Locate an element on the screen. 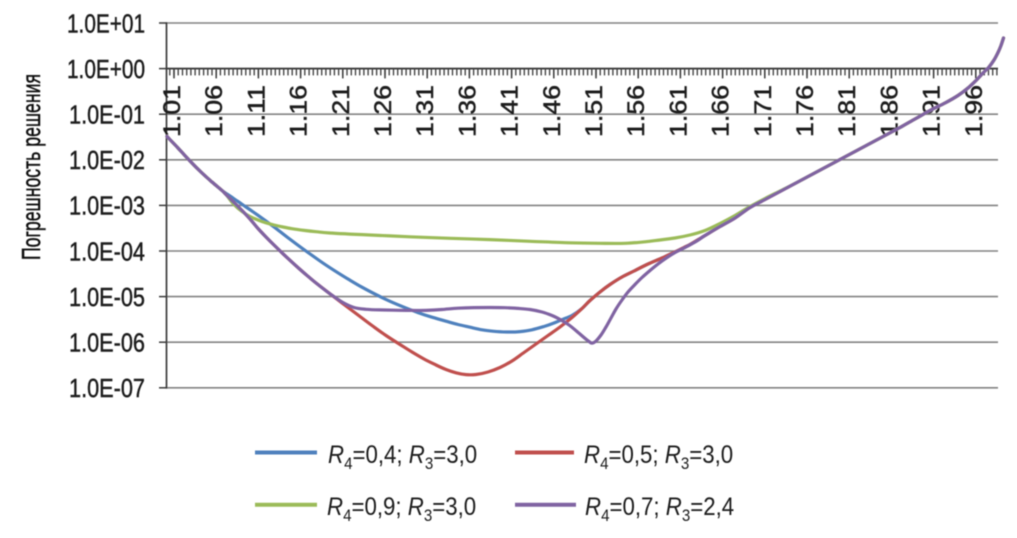 The image size is (1017, 538). svg-text: 1.16 is located at coordinates (299, 111).